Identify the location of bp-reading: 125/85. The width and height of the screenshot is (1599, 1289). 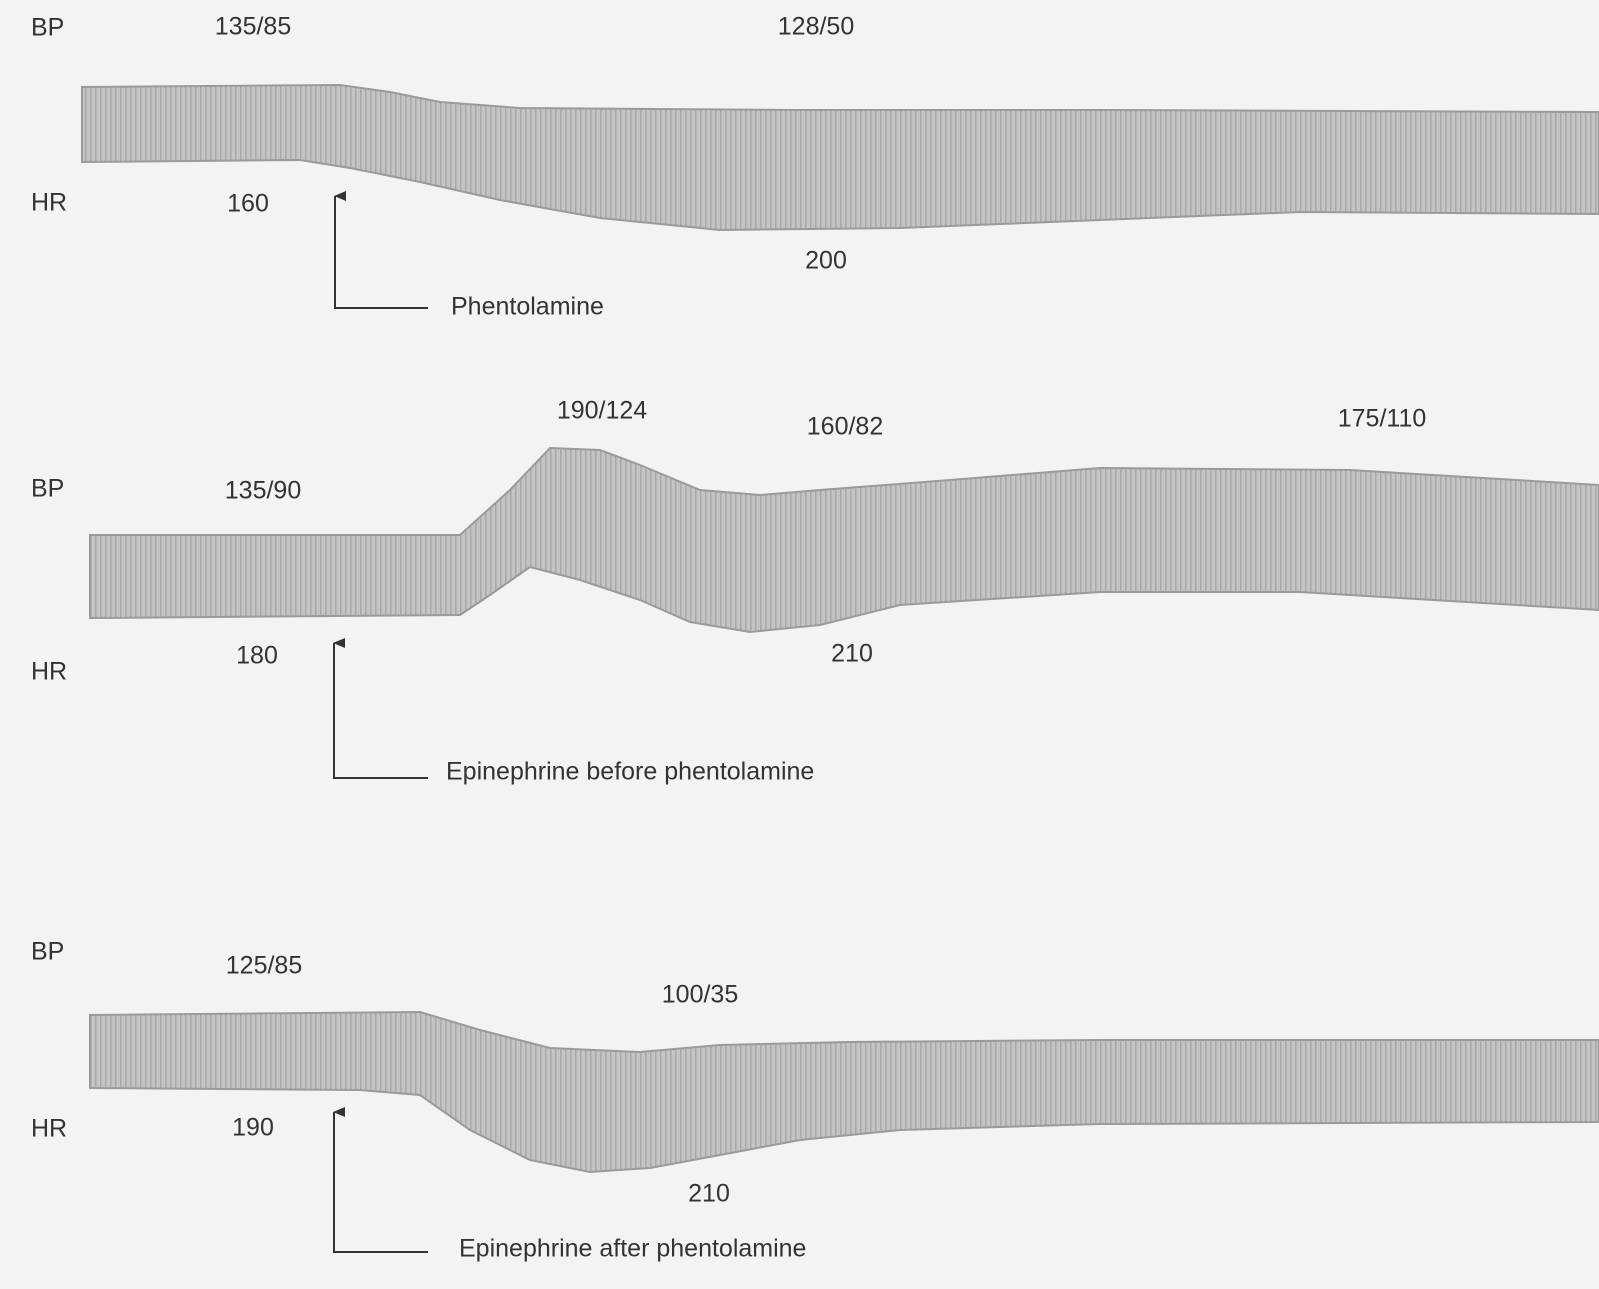
(264, 966).